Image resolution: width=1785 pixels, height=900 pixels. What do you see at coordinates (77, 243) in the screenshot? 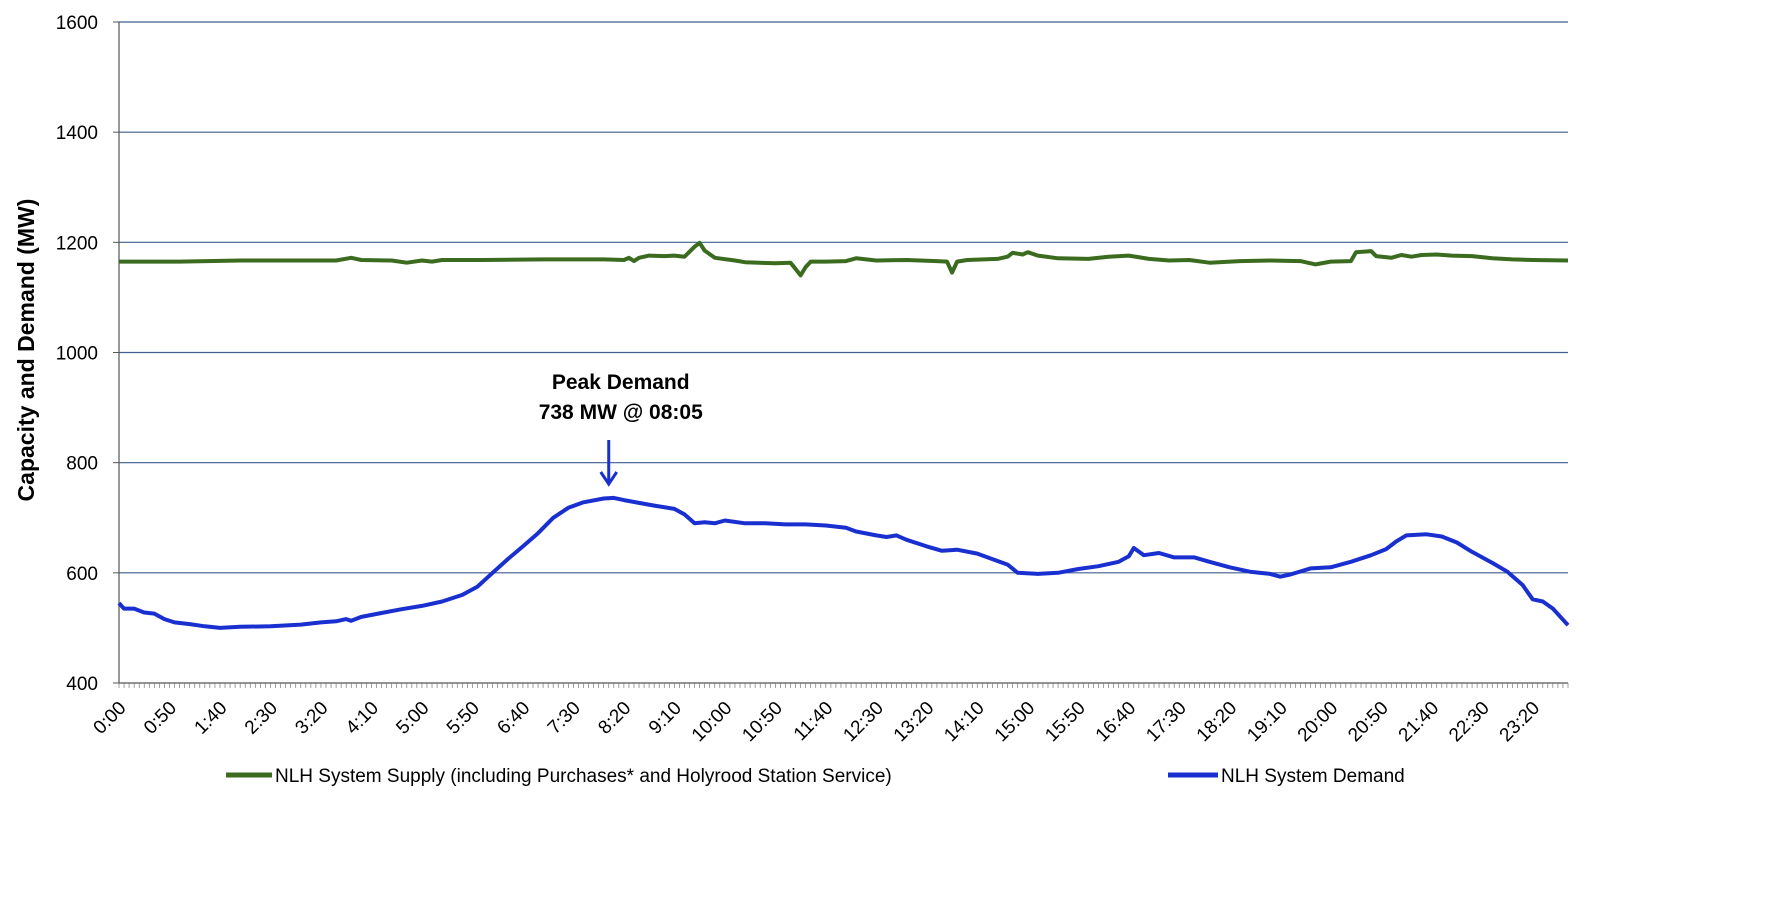
I see `y-tick-label: 1200` at bounding box center [77, 243].